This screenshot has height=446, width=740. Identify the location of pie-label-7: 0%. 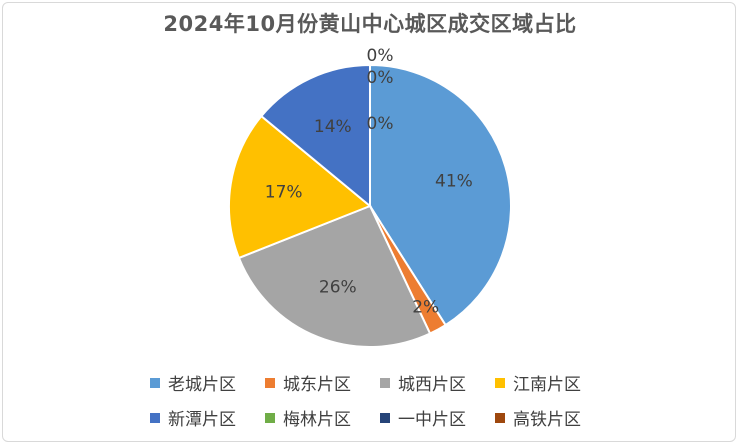
(380, 78).